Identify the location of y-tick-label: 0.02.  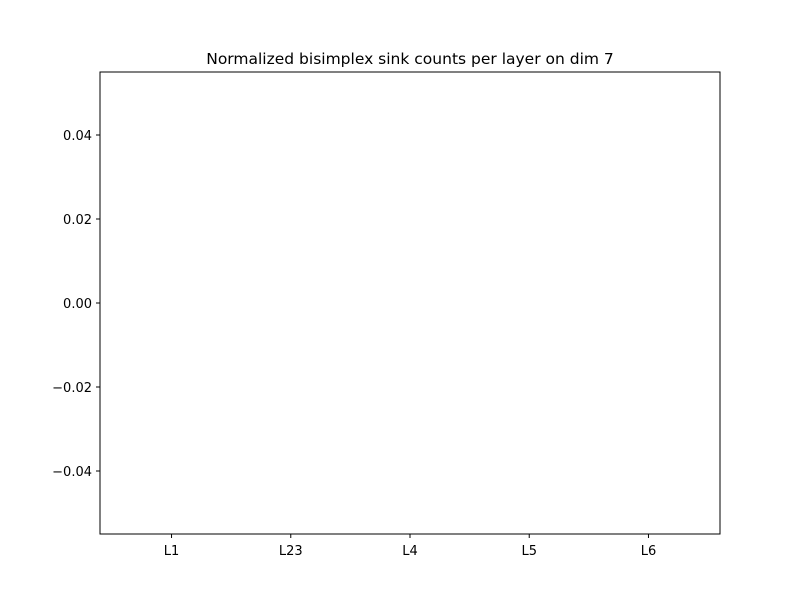
(77, 220).